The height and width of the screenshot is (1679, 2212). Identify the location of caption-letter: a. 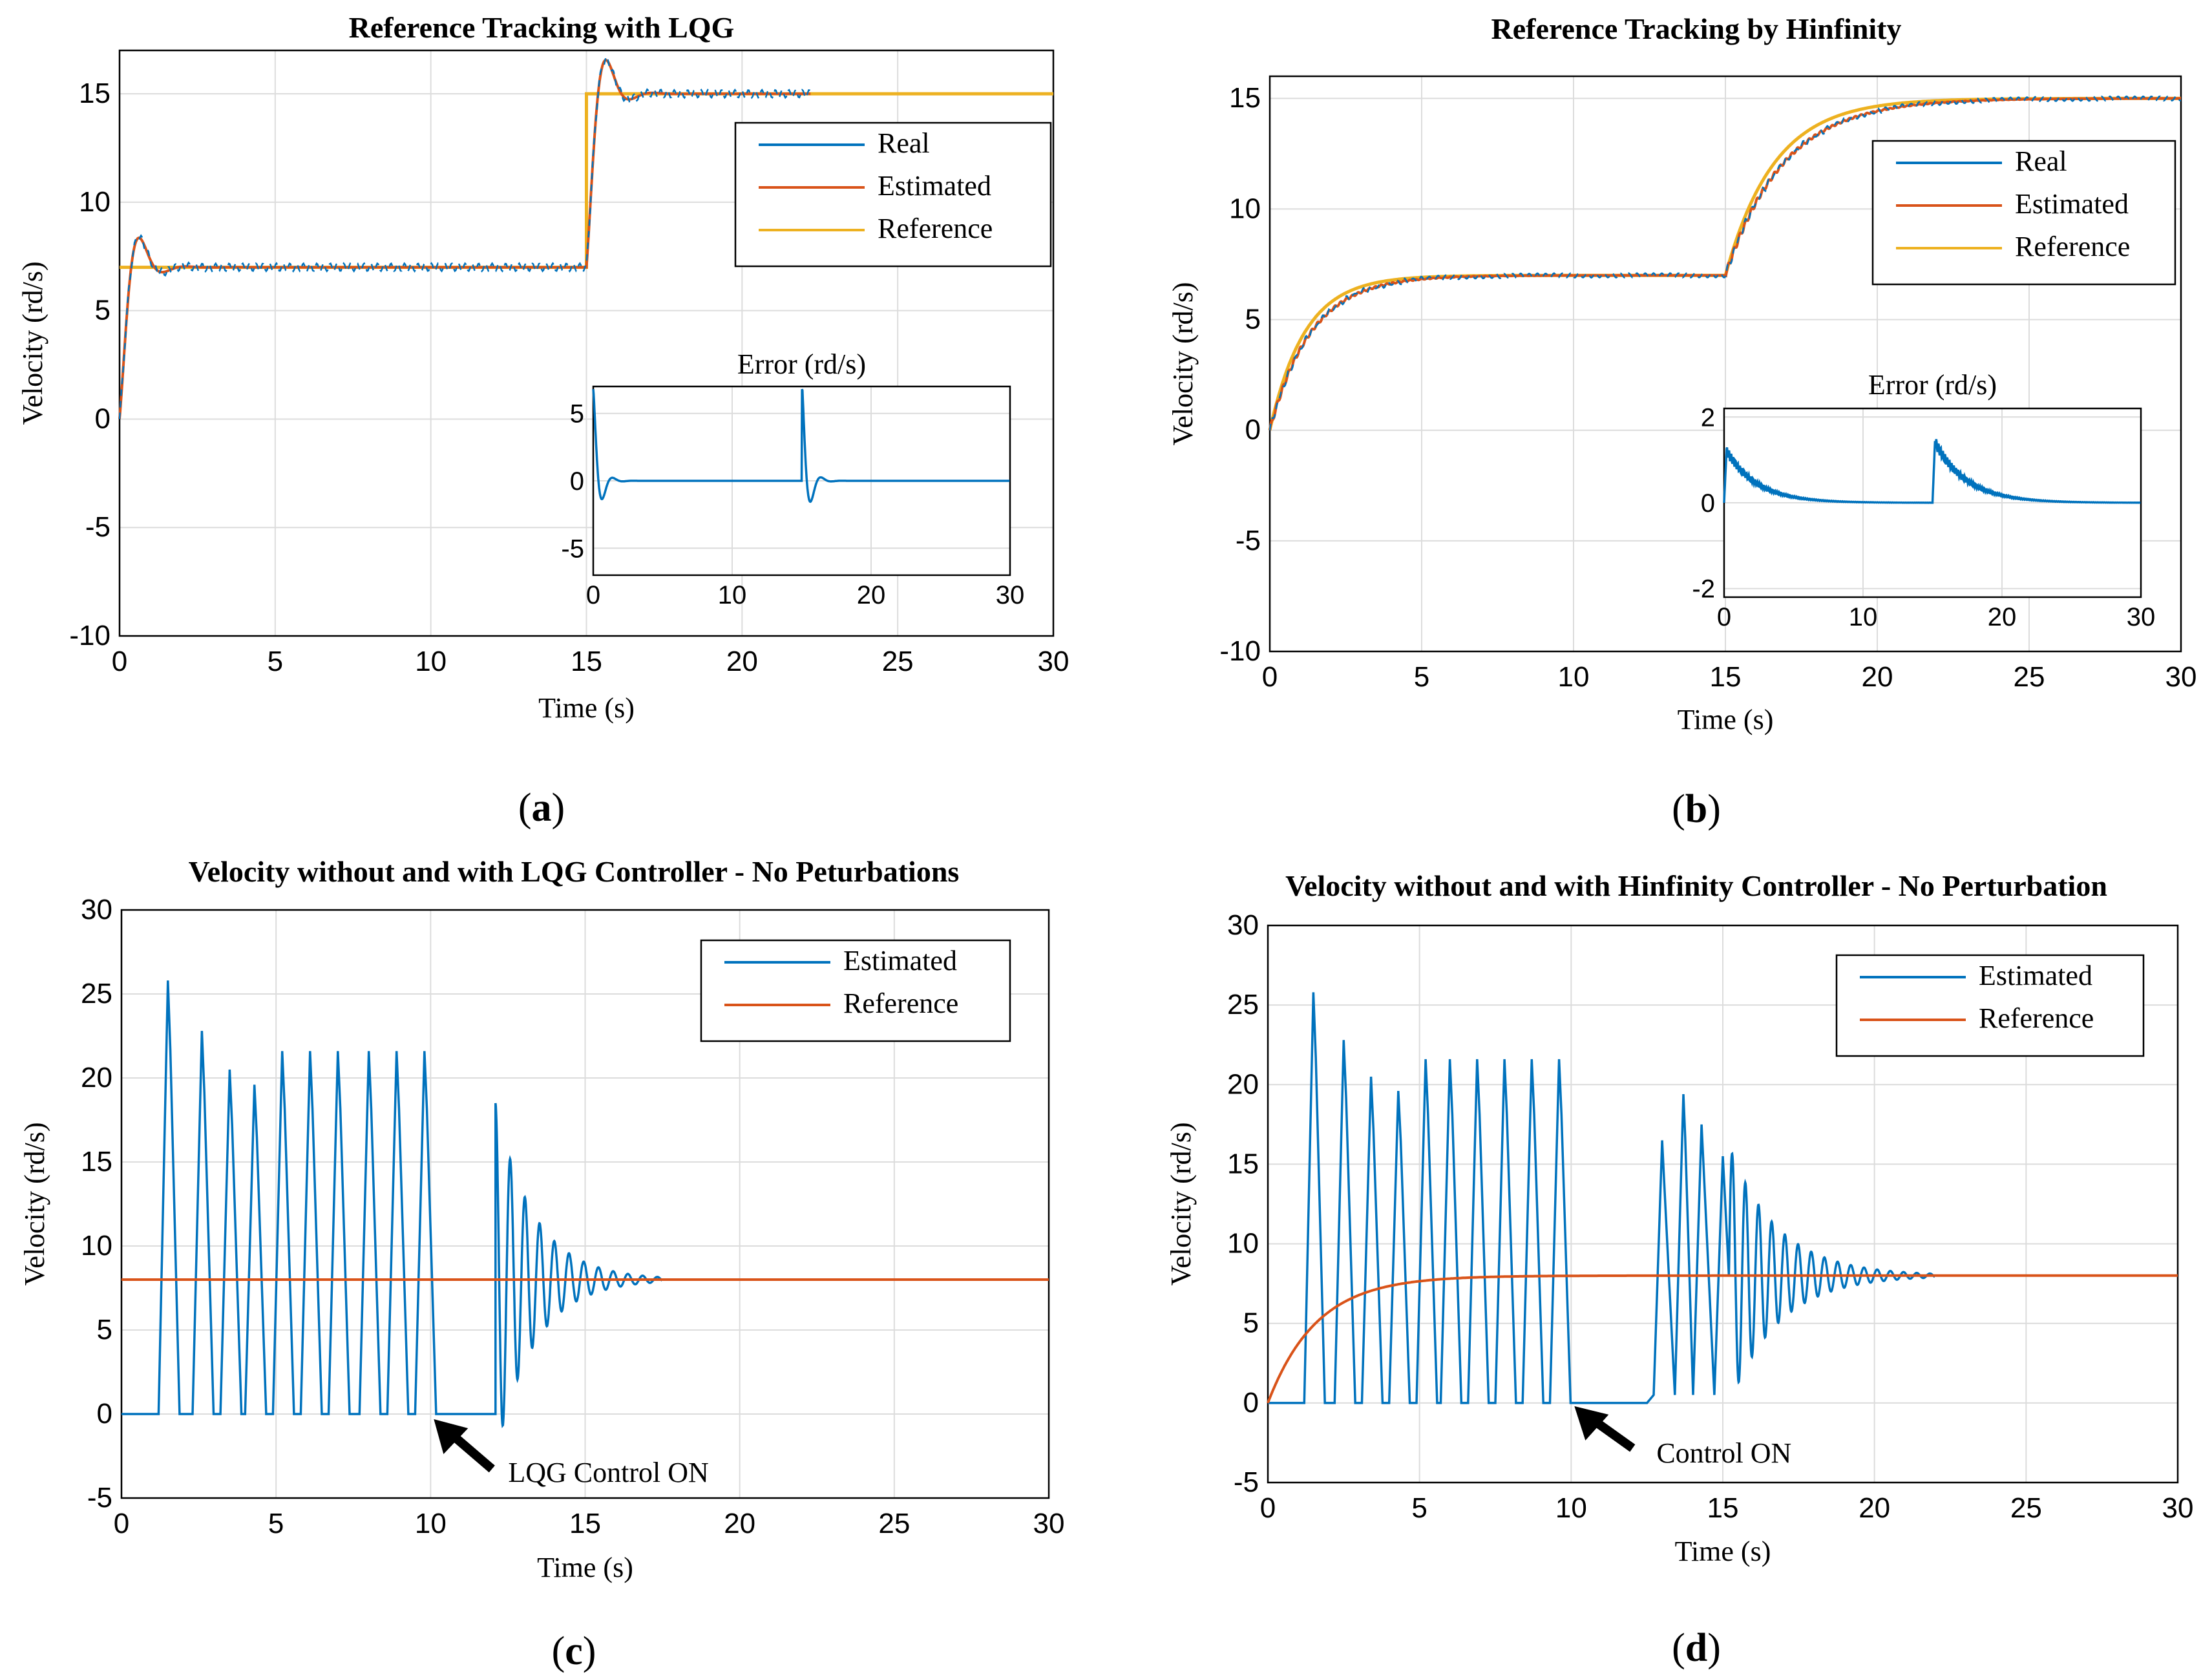
(542, 808).